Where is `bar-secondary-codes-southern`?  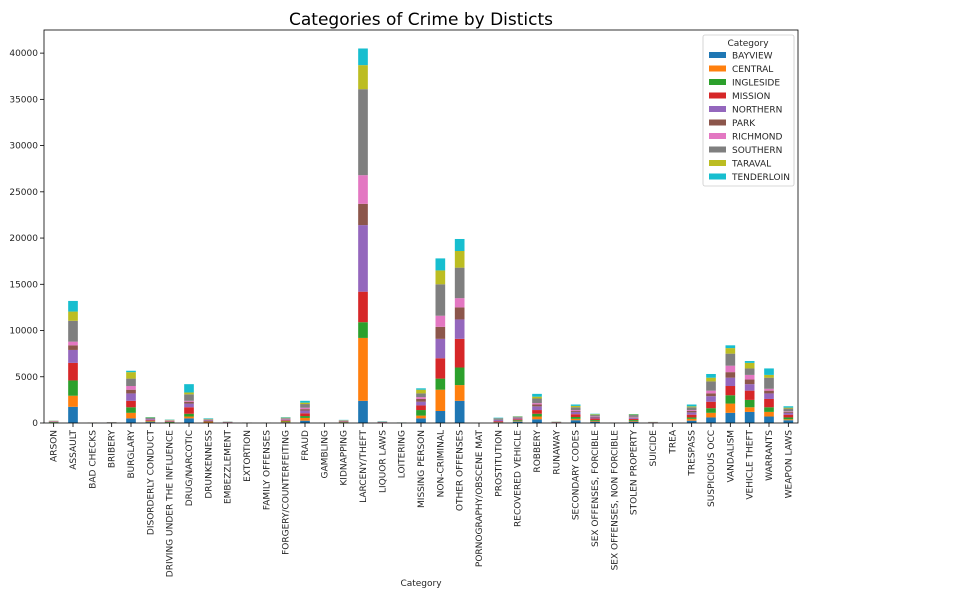
bar-secondary-codes-southern is located at coordinates (575, 409).